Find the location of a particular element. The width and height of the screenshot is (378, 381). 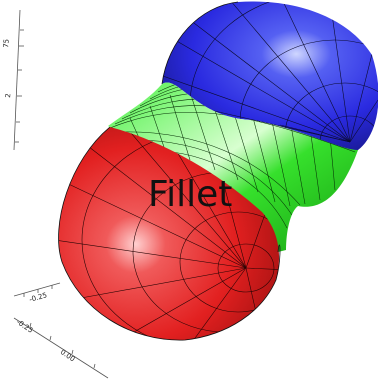

x-tick-label: -0.25 is located at coordinates (38, 297).